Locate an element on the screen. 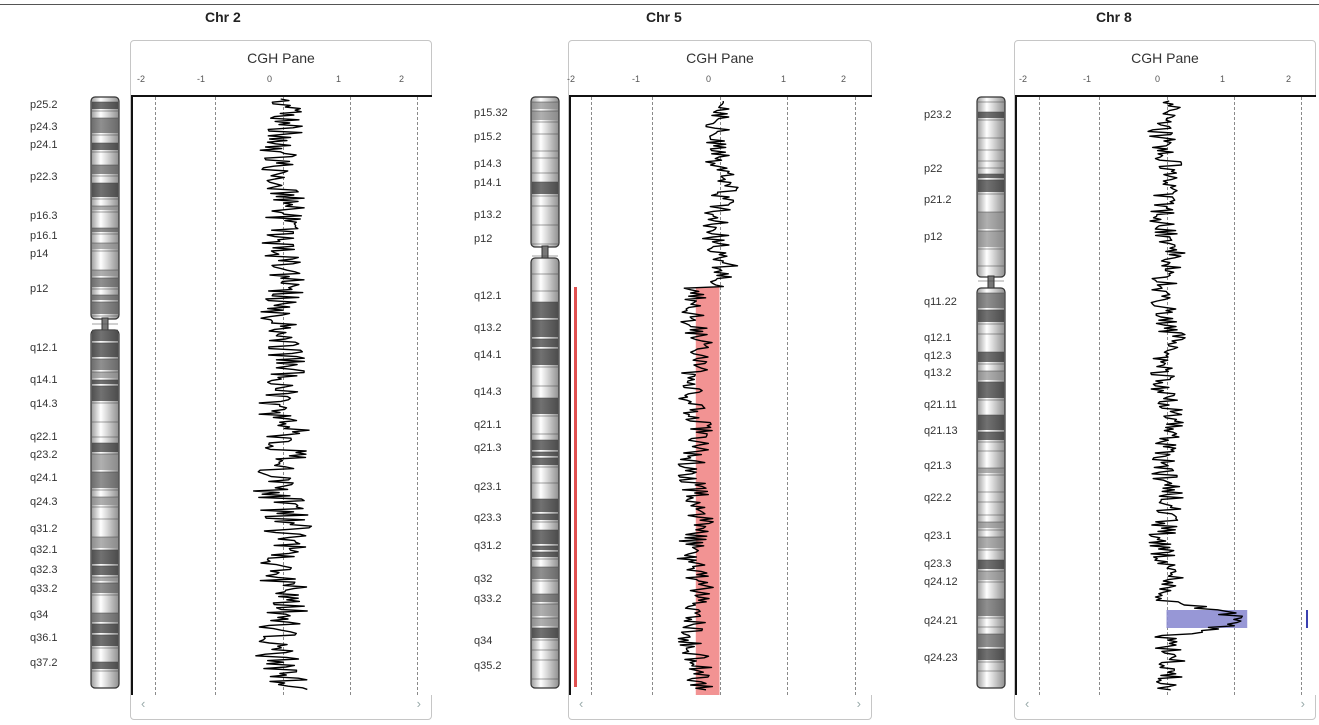  band-label: p22 is located at coordinates (933, 169).